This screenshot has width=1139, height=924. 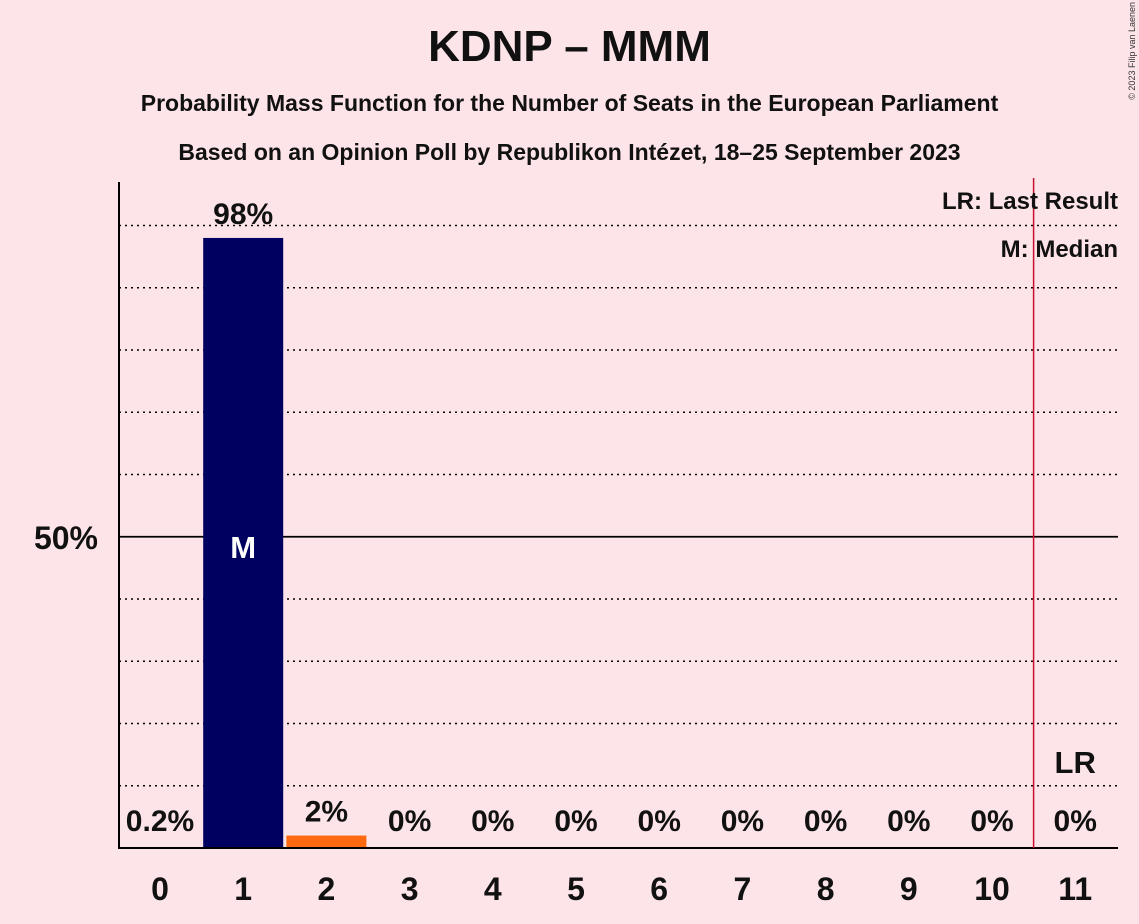 What do you see at coordinates (826, 889) in the screenshot?
I see `x-tick-label: 8` at bounding box center [826, 889].